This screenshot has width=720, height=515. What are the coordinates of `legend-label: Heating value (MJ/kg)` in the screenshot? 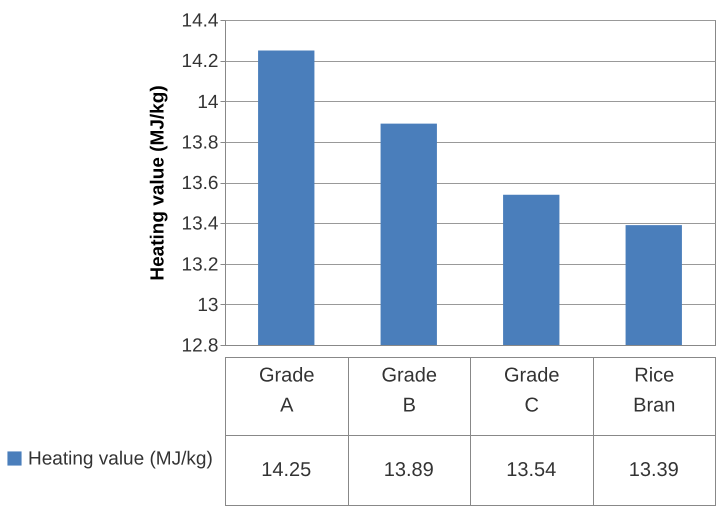 It's located at (120, 459).